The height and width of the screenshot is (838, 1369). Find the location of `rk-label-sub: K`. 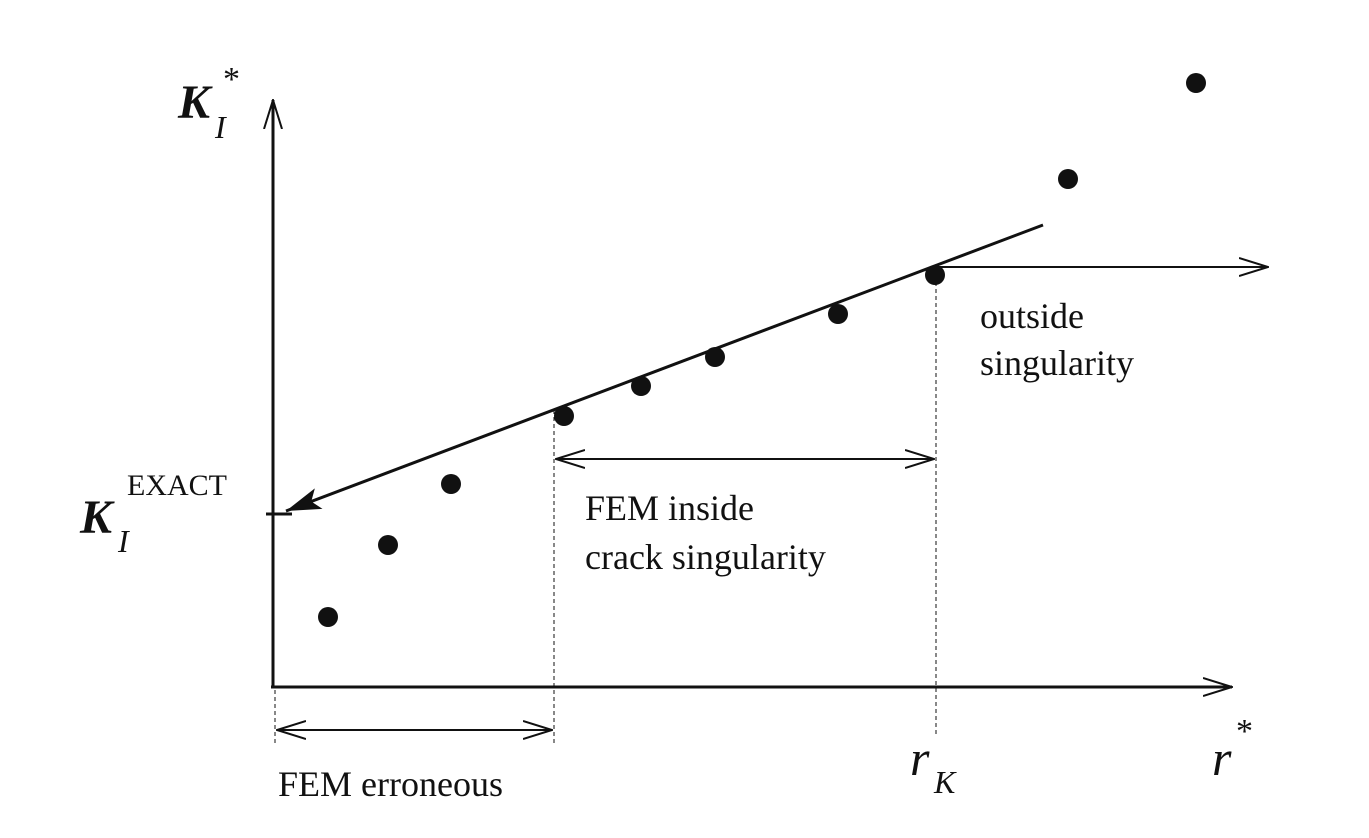

rk-label-sub: K is located at coordinates (945, 782).